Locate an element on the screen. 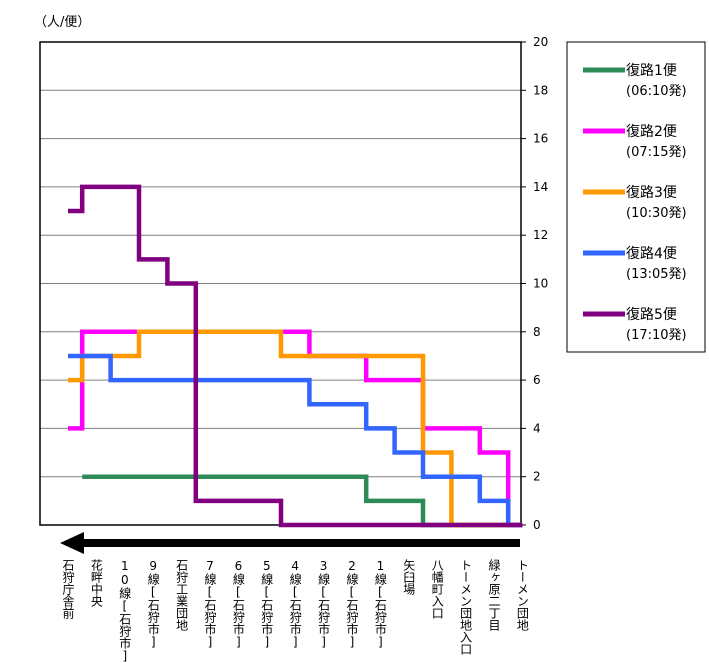  y-tick-label: 0 is located at coordinates (537, 525).